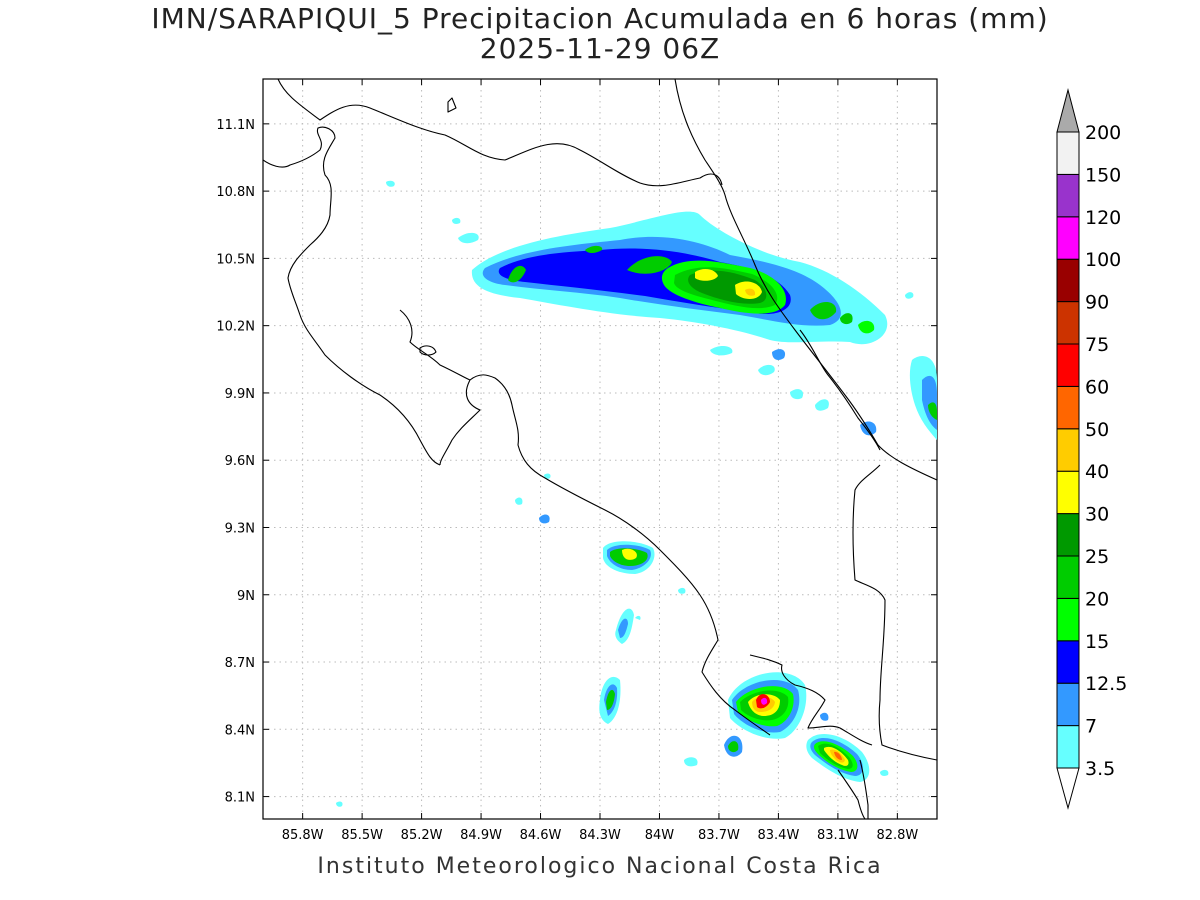 Image resolution: width=1200 pixels, height=900 pixels. I want to click on lat-tick-label: 9.6N, so click(240, 461).